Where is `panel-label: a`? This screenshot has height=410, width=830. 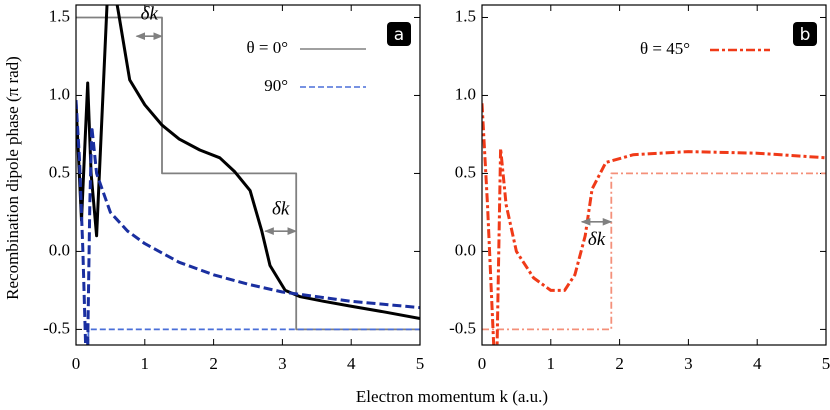
panel-label: a is located at coordinates (399, 35).